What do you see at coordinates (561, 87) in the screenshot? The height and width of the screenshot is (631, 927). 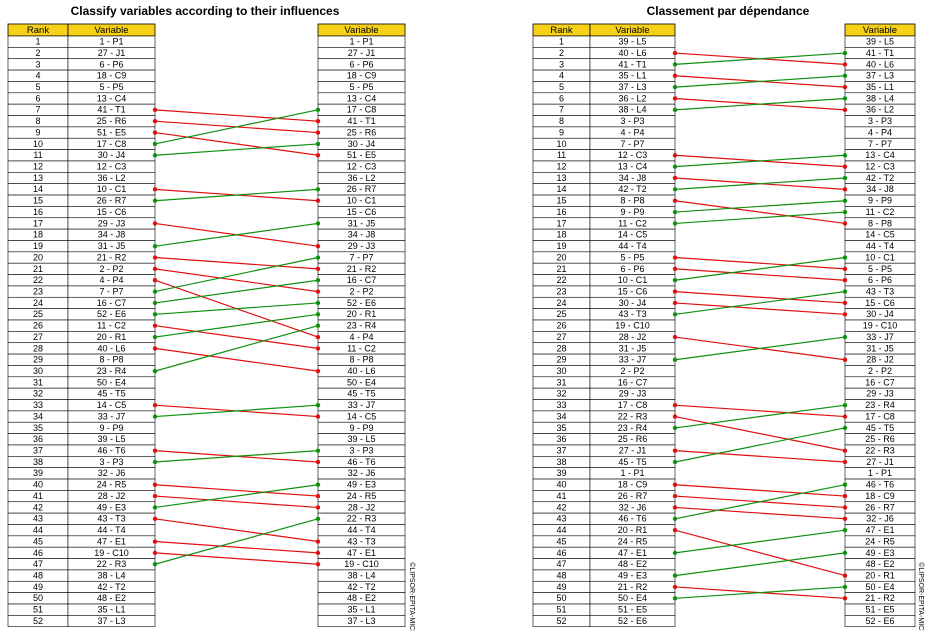 I see `rank-label: 5` at bounding box center [561, 87].